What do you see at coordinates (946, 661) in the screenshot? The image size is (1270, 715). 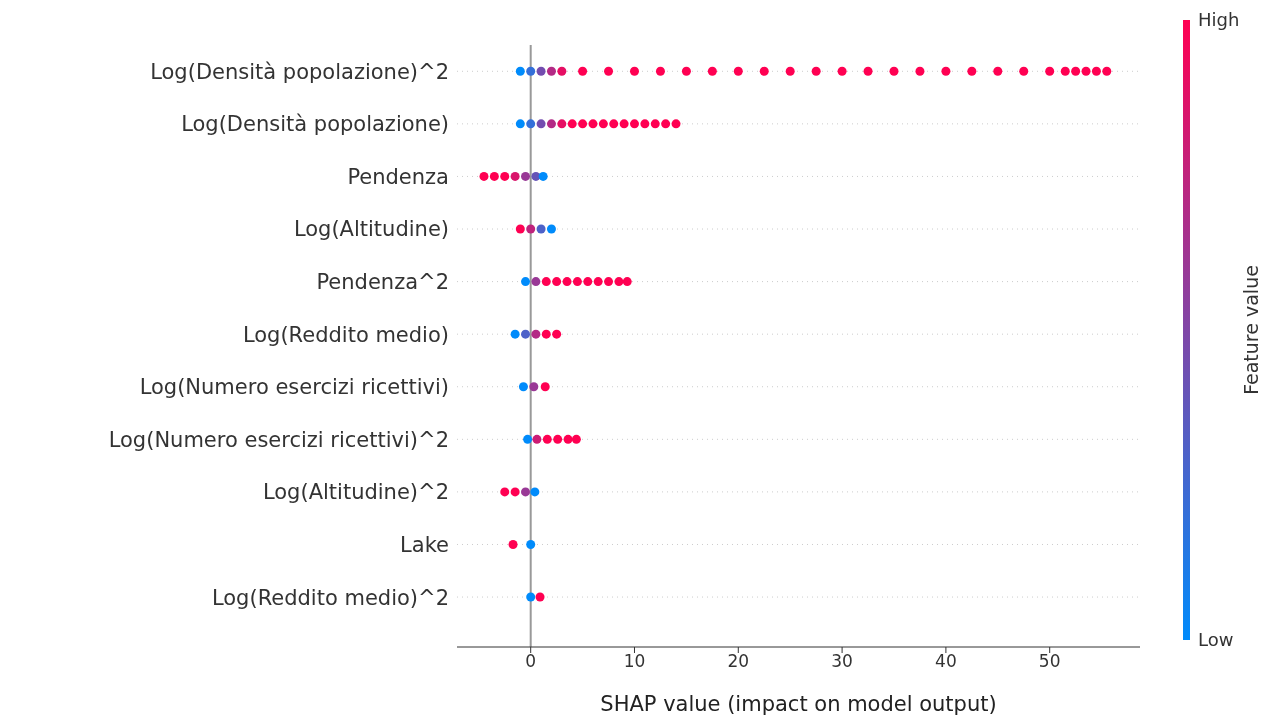 I see `x-tick-label: 40` at bounding box center [946, 661].